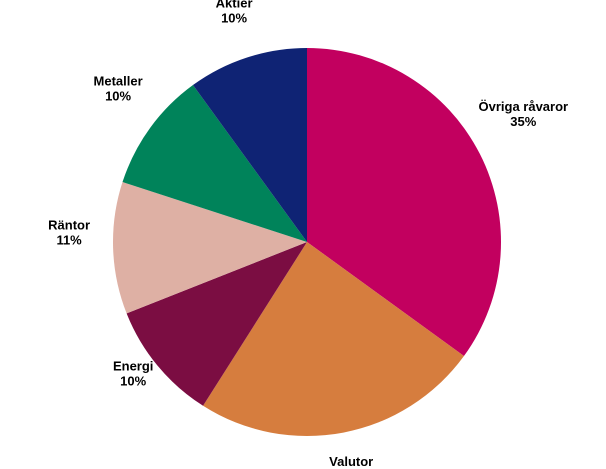 Image resolution: width=606 pixels, height=469 pixels. What do you see at coordinates (234, 18) in the screenshot?
I see `slice-value-aktier: 10%` at bounding box center [234, 18].